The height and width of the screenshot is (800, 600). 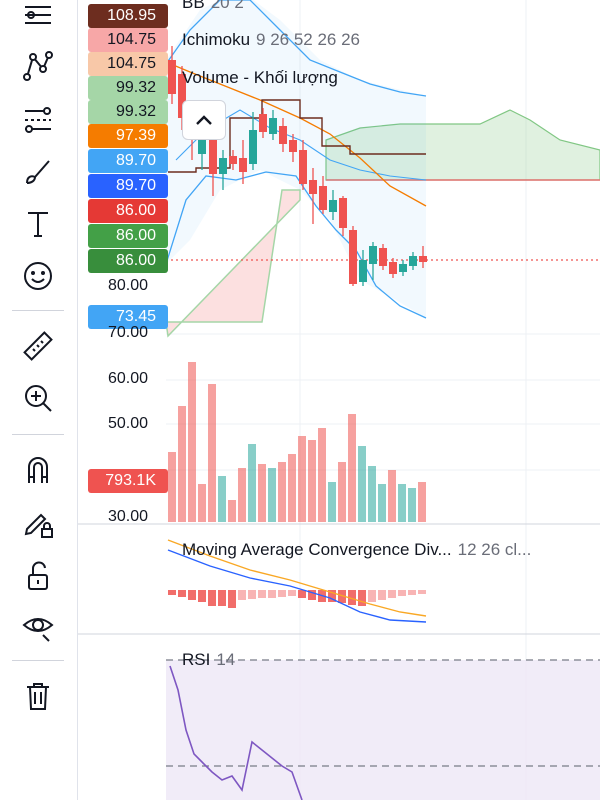 What do you see at coordinates (128, 88) in the screenshot?
I see `price-tag-cloud-a: 99.32` at bounding box center [128, 88].